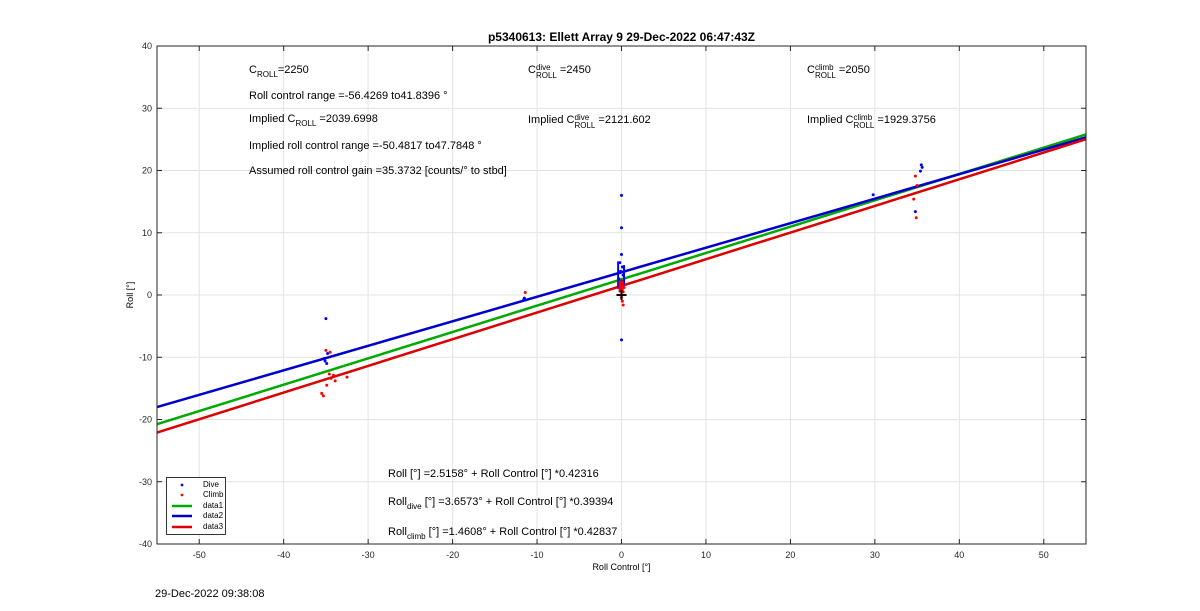 Image resolution: width=1200 pixels, height=611 pixels. I want to click on legend-label: data1, so click(213, 505).